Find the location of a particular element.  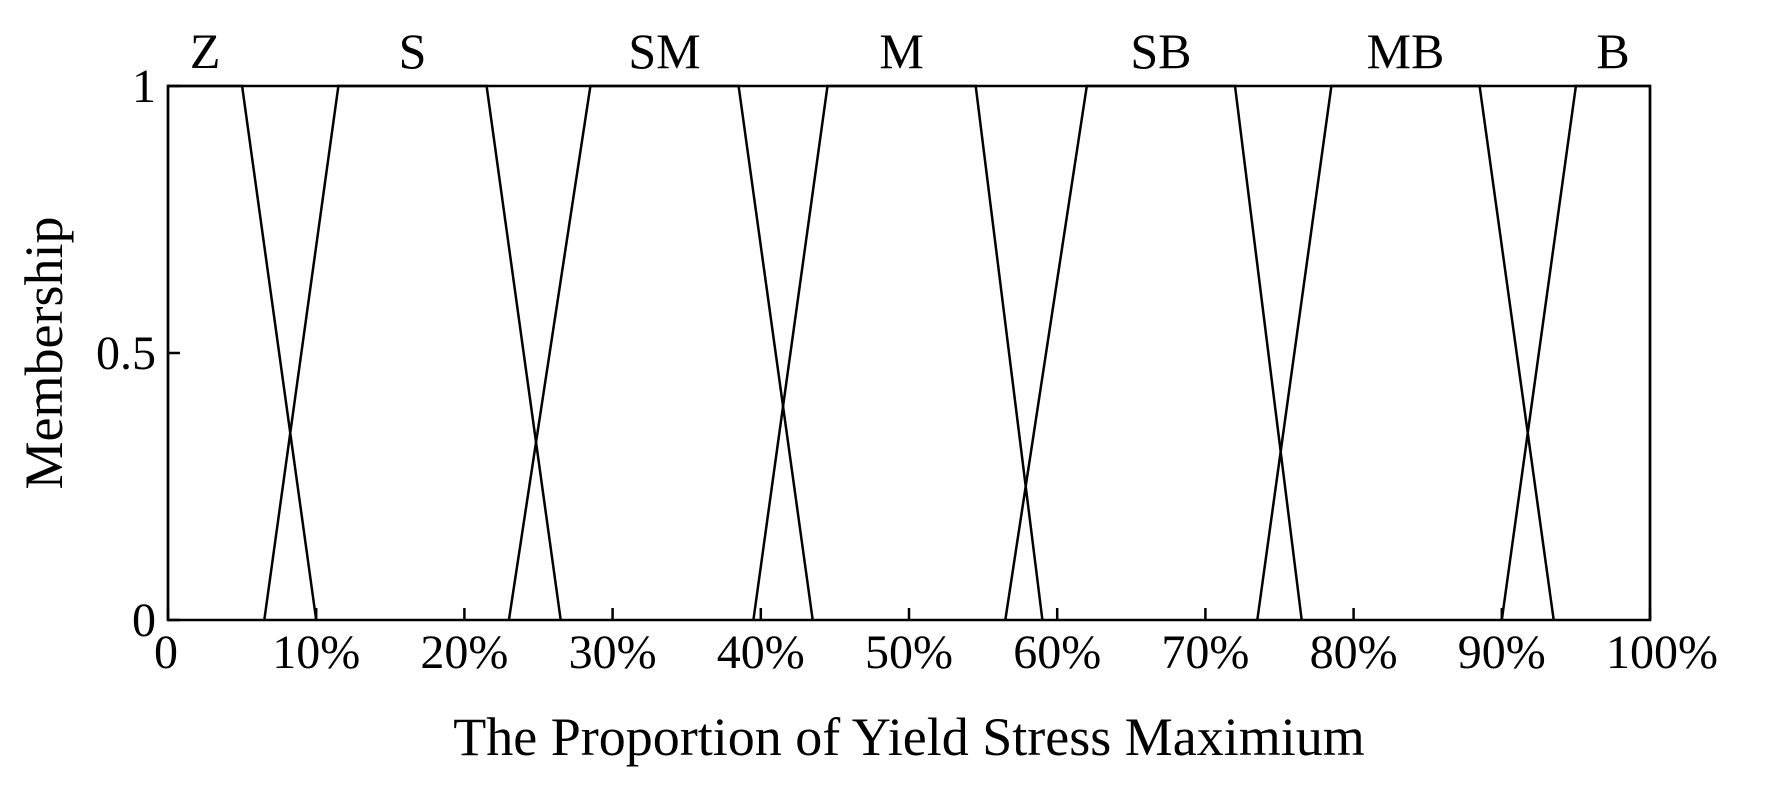

x-ticks: 0 10% 20% 30% 40% 50% 60% 70% 80% 90% 100% is located at coordinates (936, 643).